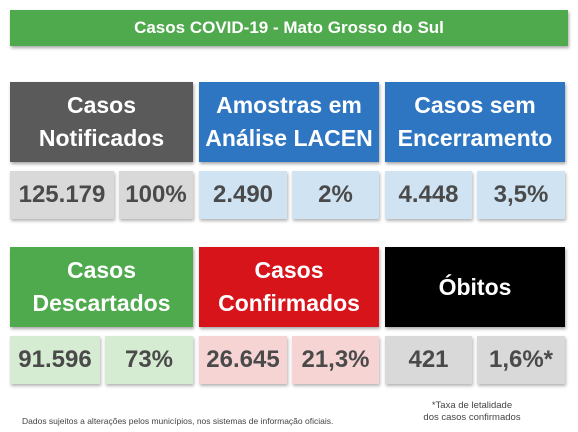 This screenshot has height=432, width=578. Describe the element at coordinates (55, 360) in the screenshot. I see `value-casos-descartados: 91.596` at that location.